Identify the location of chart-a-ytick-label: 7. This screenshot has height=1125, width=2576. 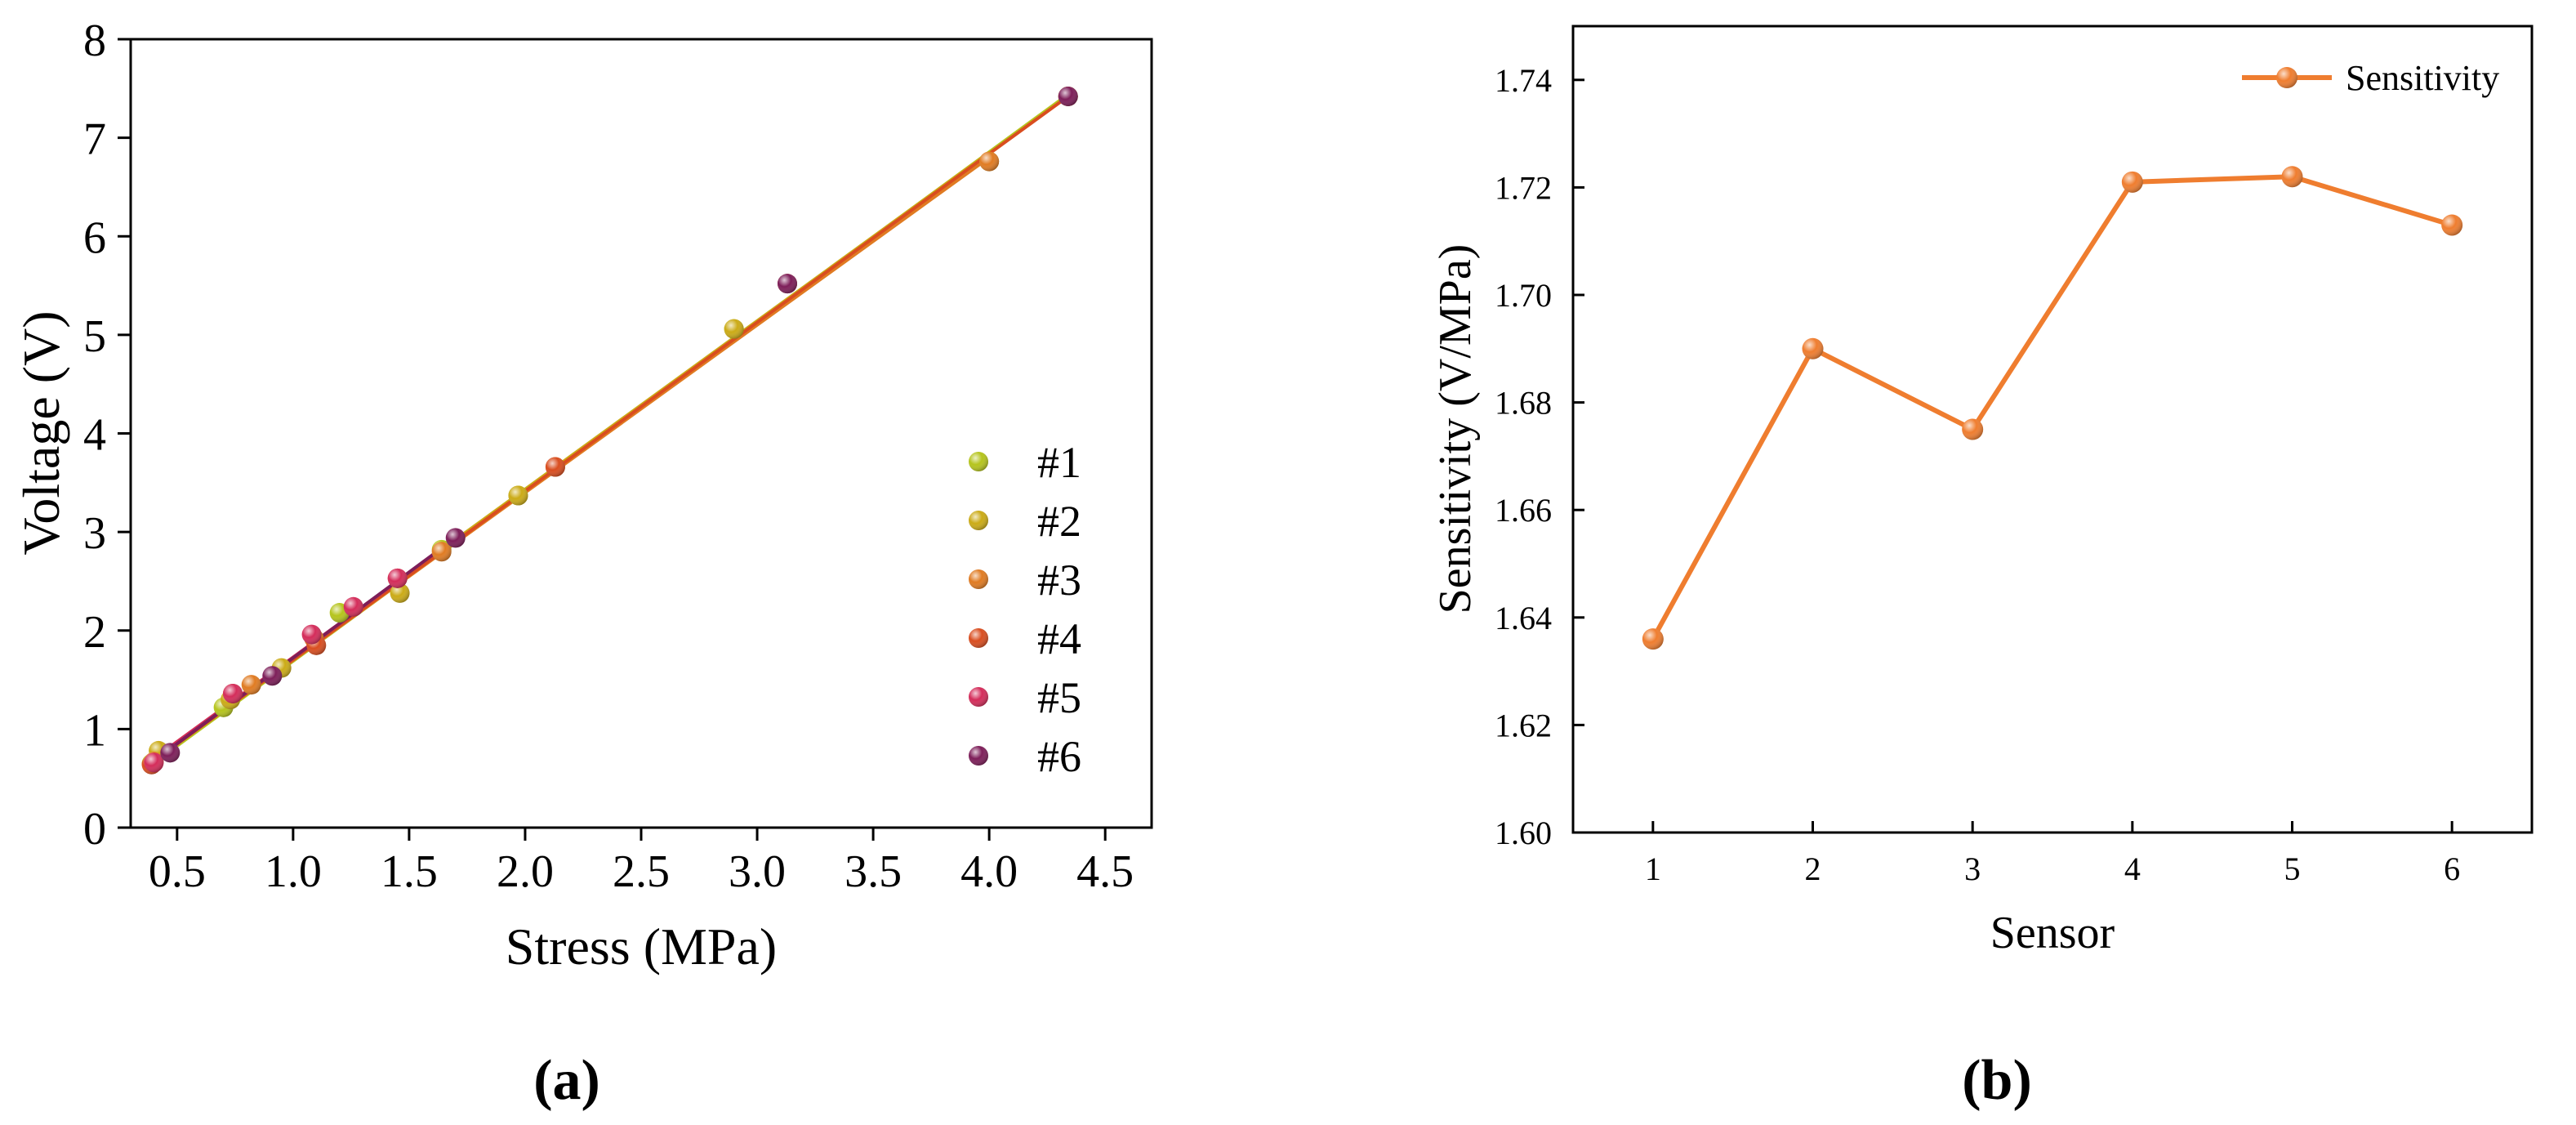
(94, 139).